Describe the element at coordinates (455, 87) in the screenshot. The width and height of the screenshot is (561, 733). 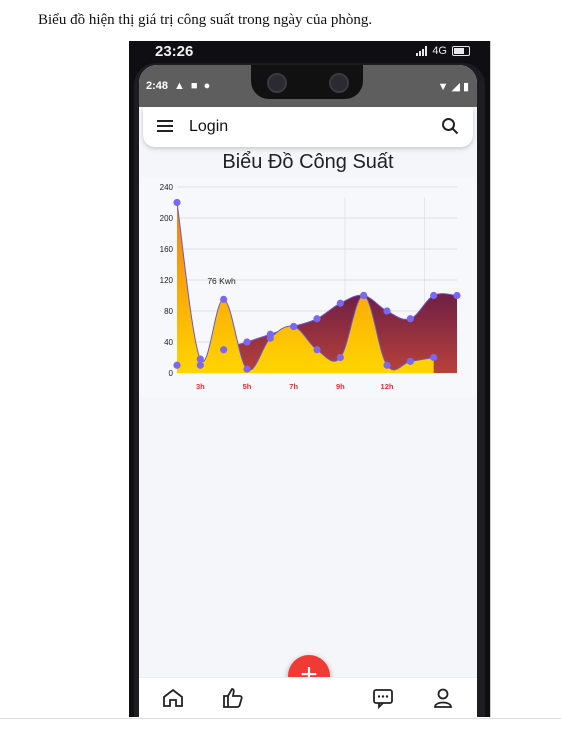
I see `inner-signal-icon: ◢` at that location.